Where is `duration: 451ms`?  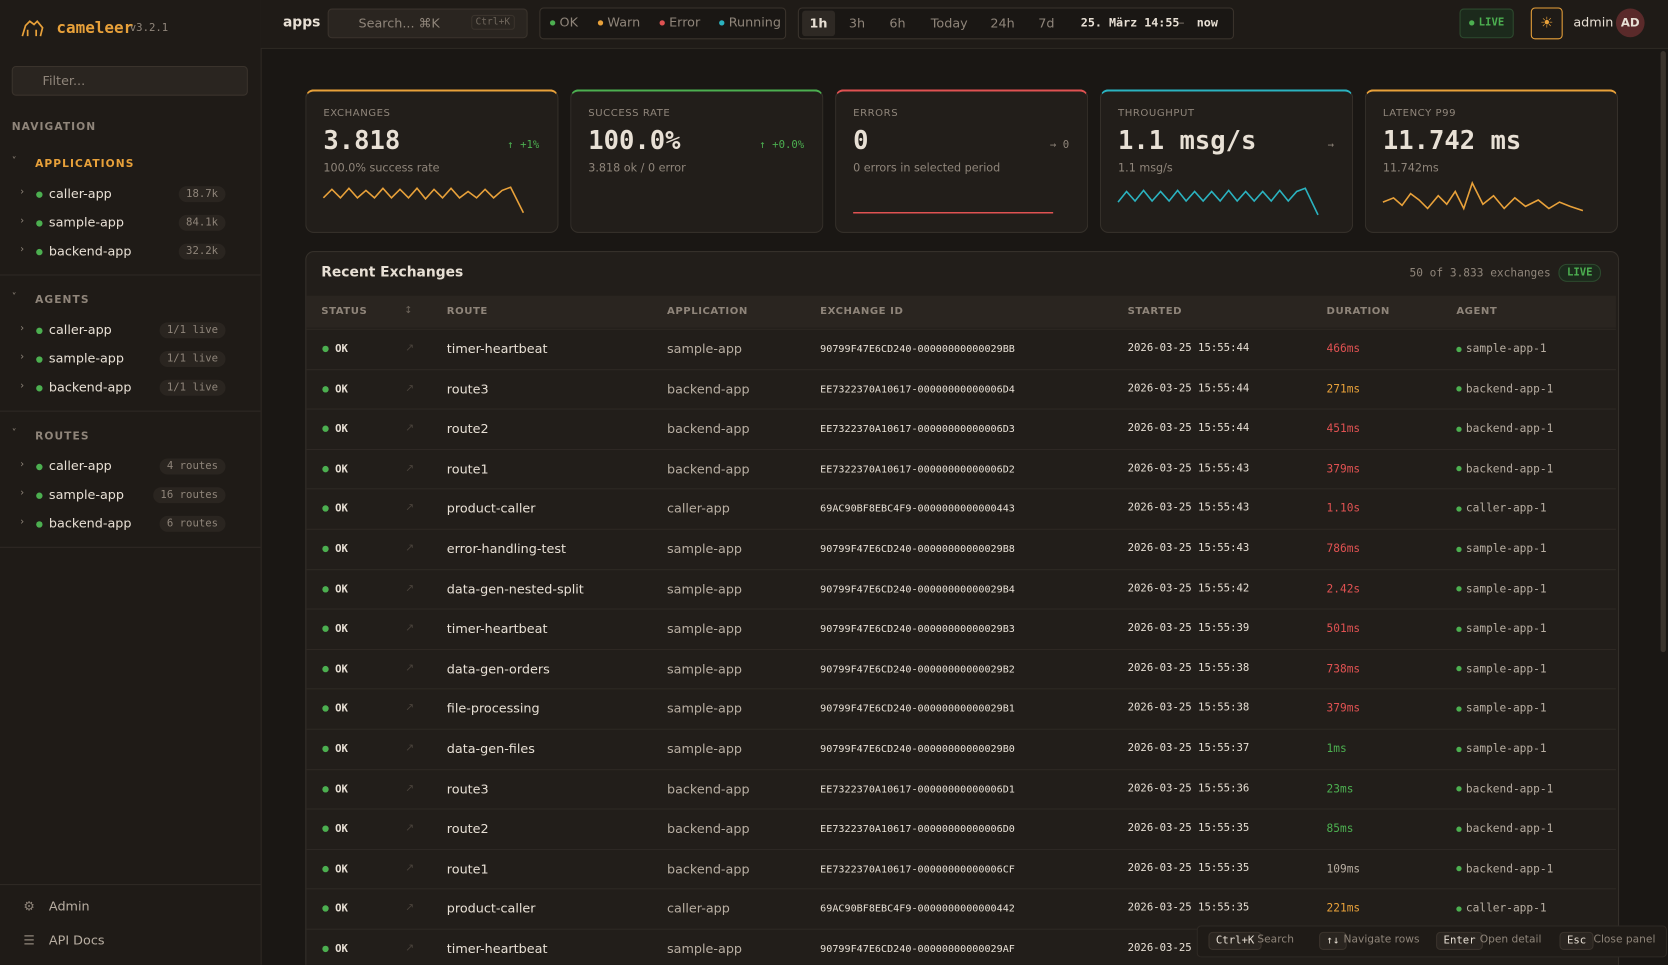 duration: 451ms is located at coordinates (1343, 429).